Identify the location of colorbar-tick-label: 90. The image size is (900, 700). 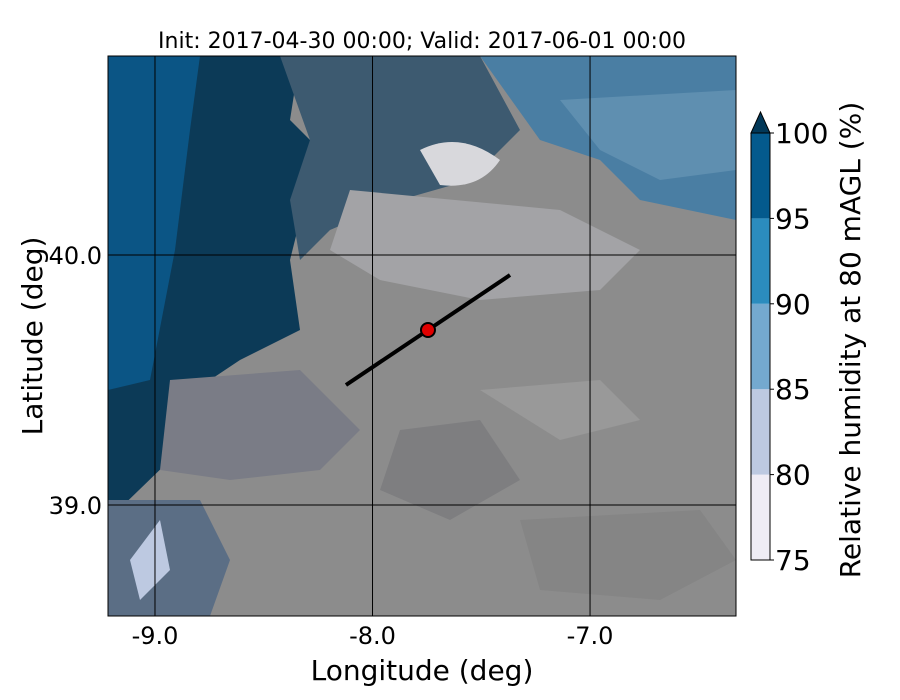
(793, 304).